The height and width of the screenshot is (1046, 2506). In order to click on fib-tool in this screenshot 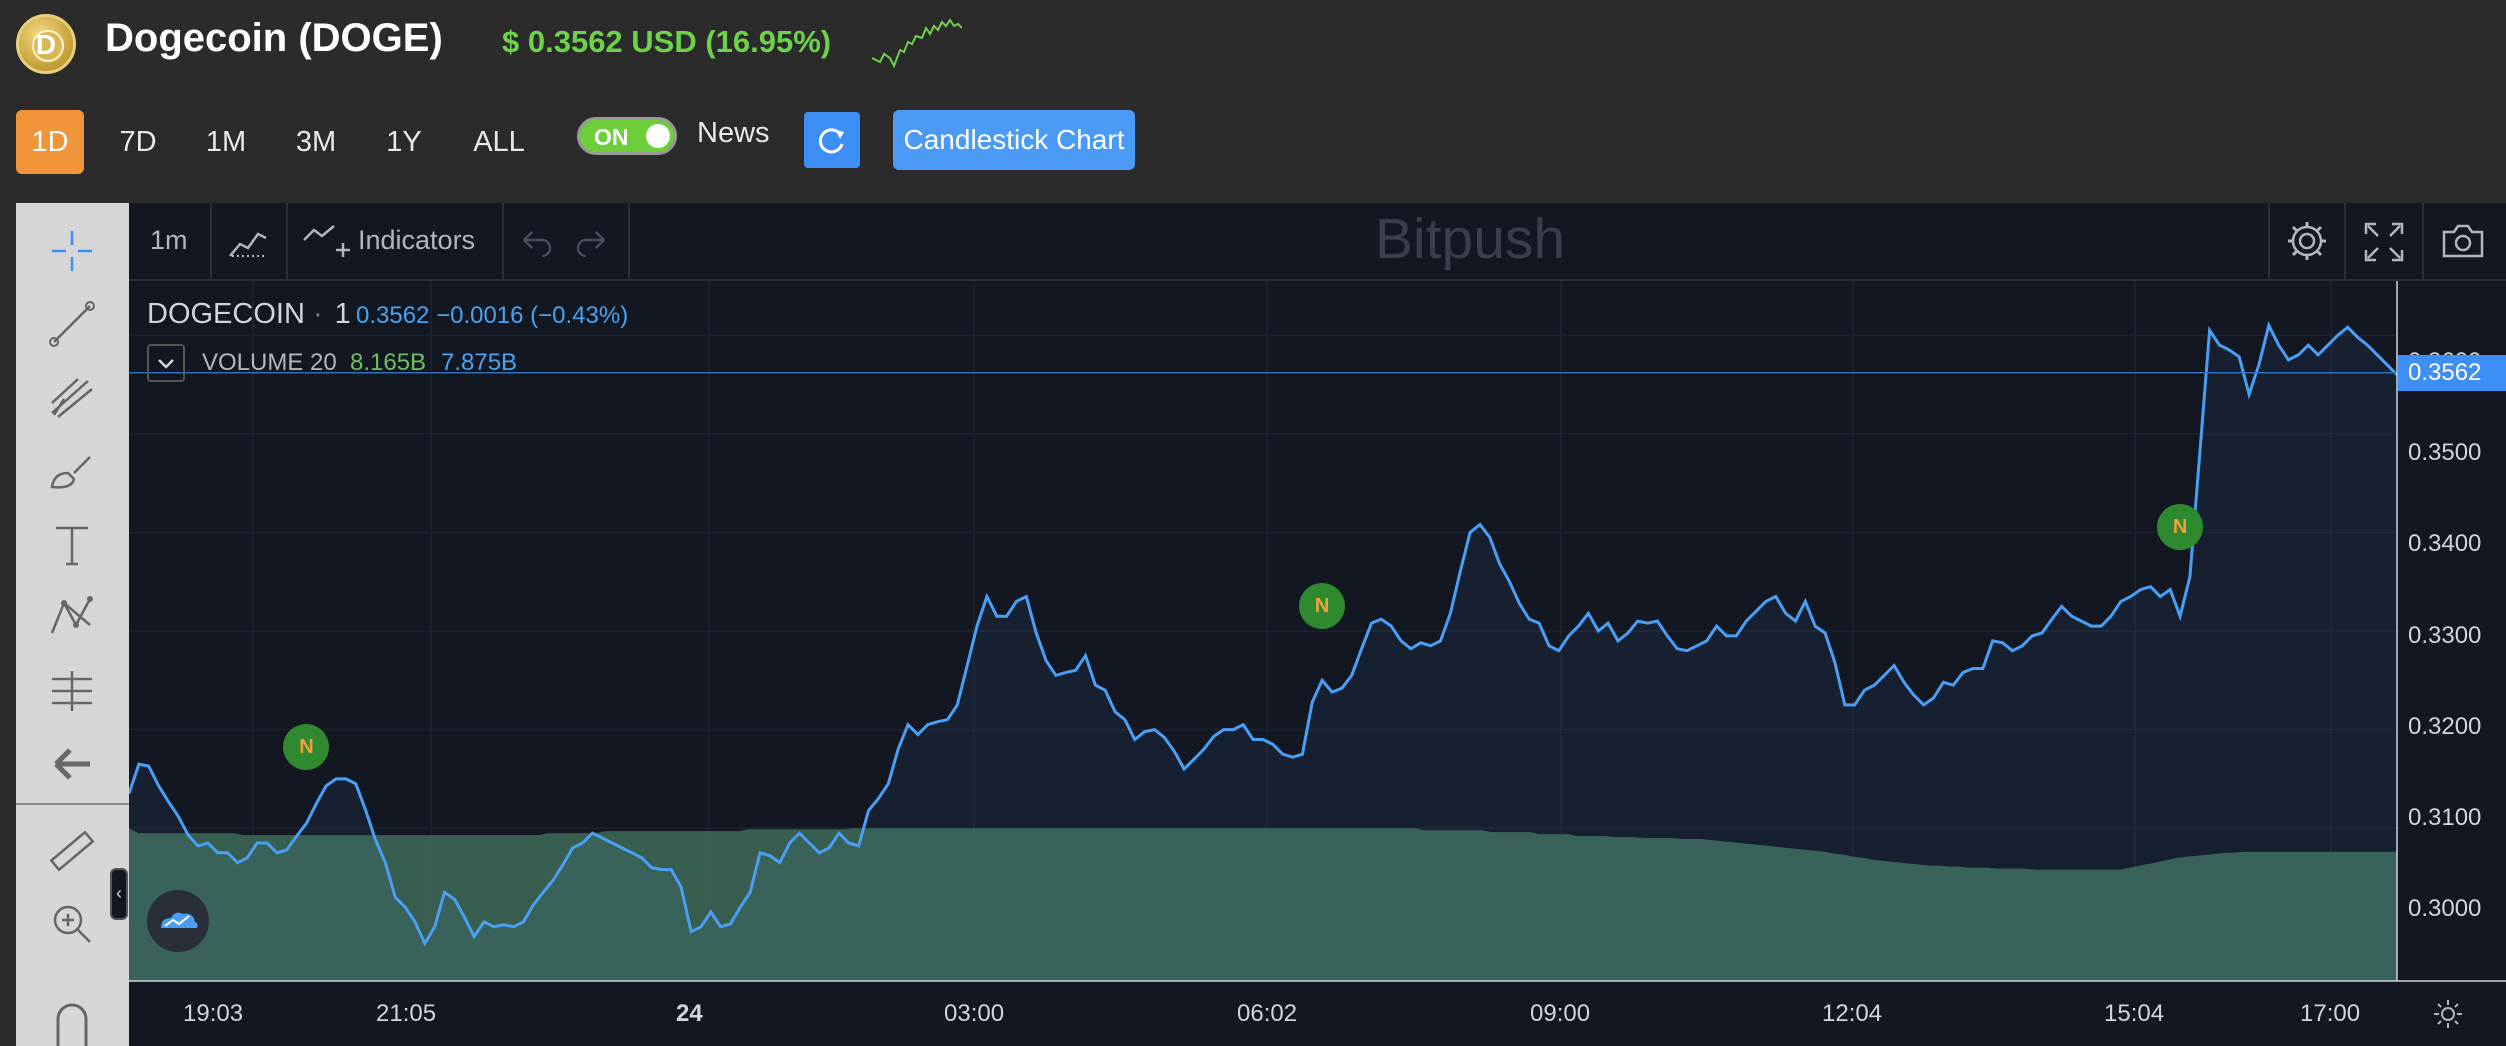, I will do `click(72, 397)`.